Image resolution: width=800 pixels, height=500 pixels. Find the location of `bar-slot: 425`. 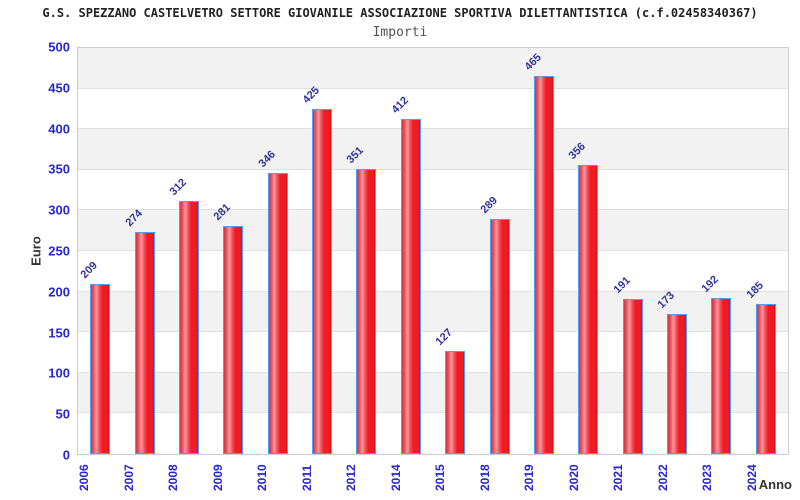

bar-slot: 425 is located at coordinates (322, 251).